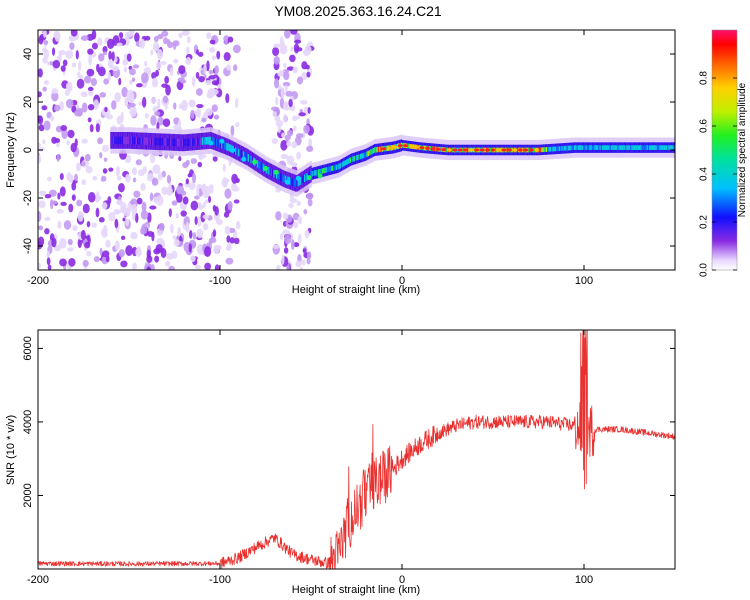 Image resolution: width=750 pixels, height=600 pixels. I want to click on spectrogram-xlabel: Height of straight line (km), so click(356, 290).